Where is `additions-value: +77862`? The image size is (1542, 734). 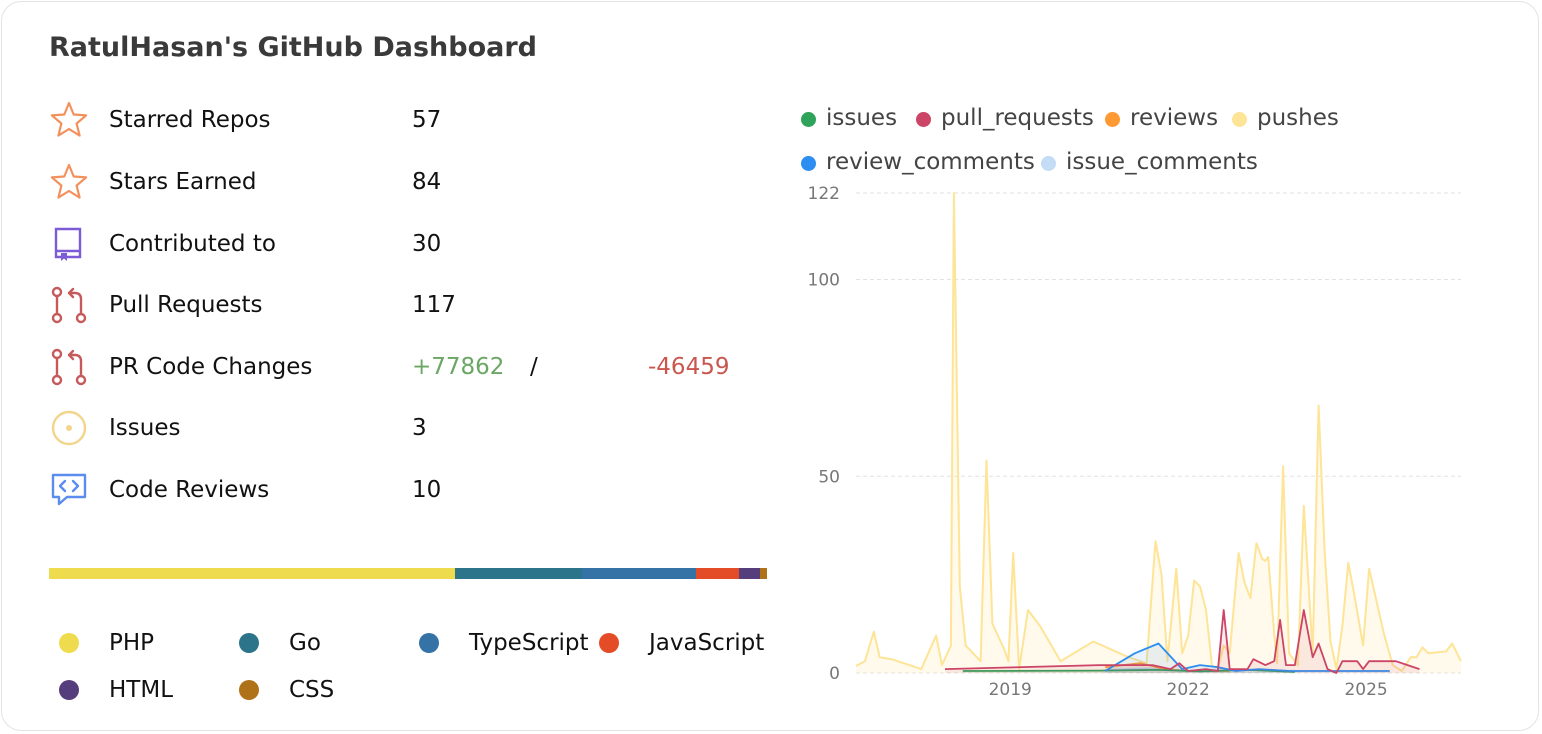 additions-value: +77862 is located at coordinates (458, 367).